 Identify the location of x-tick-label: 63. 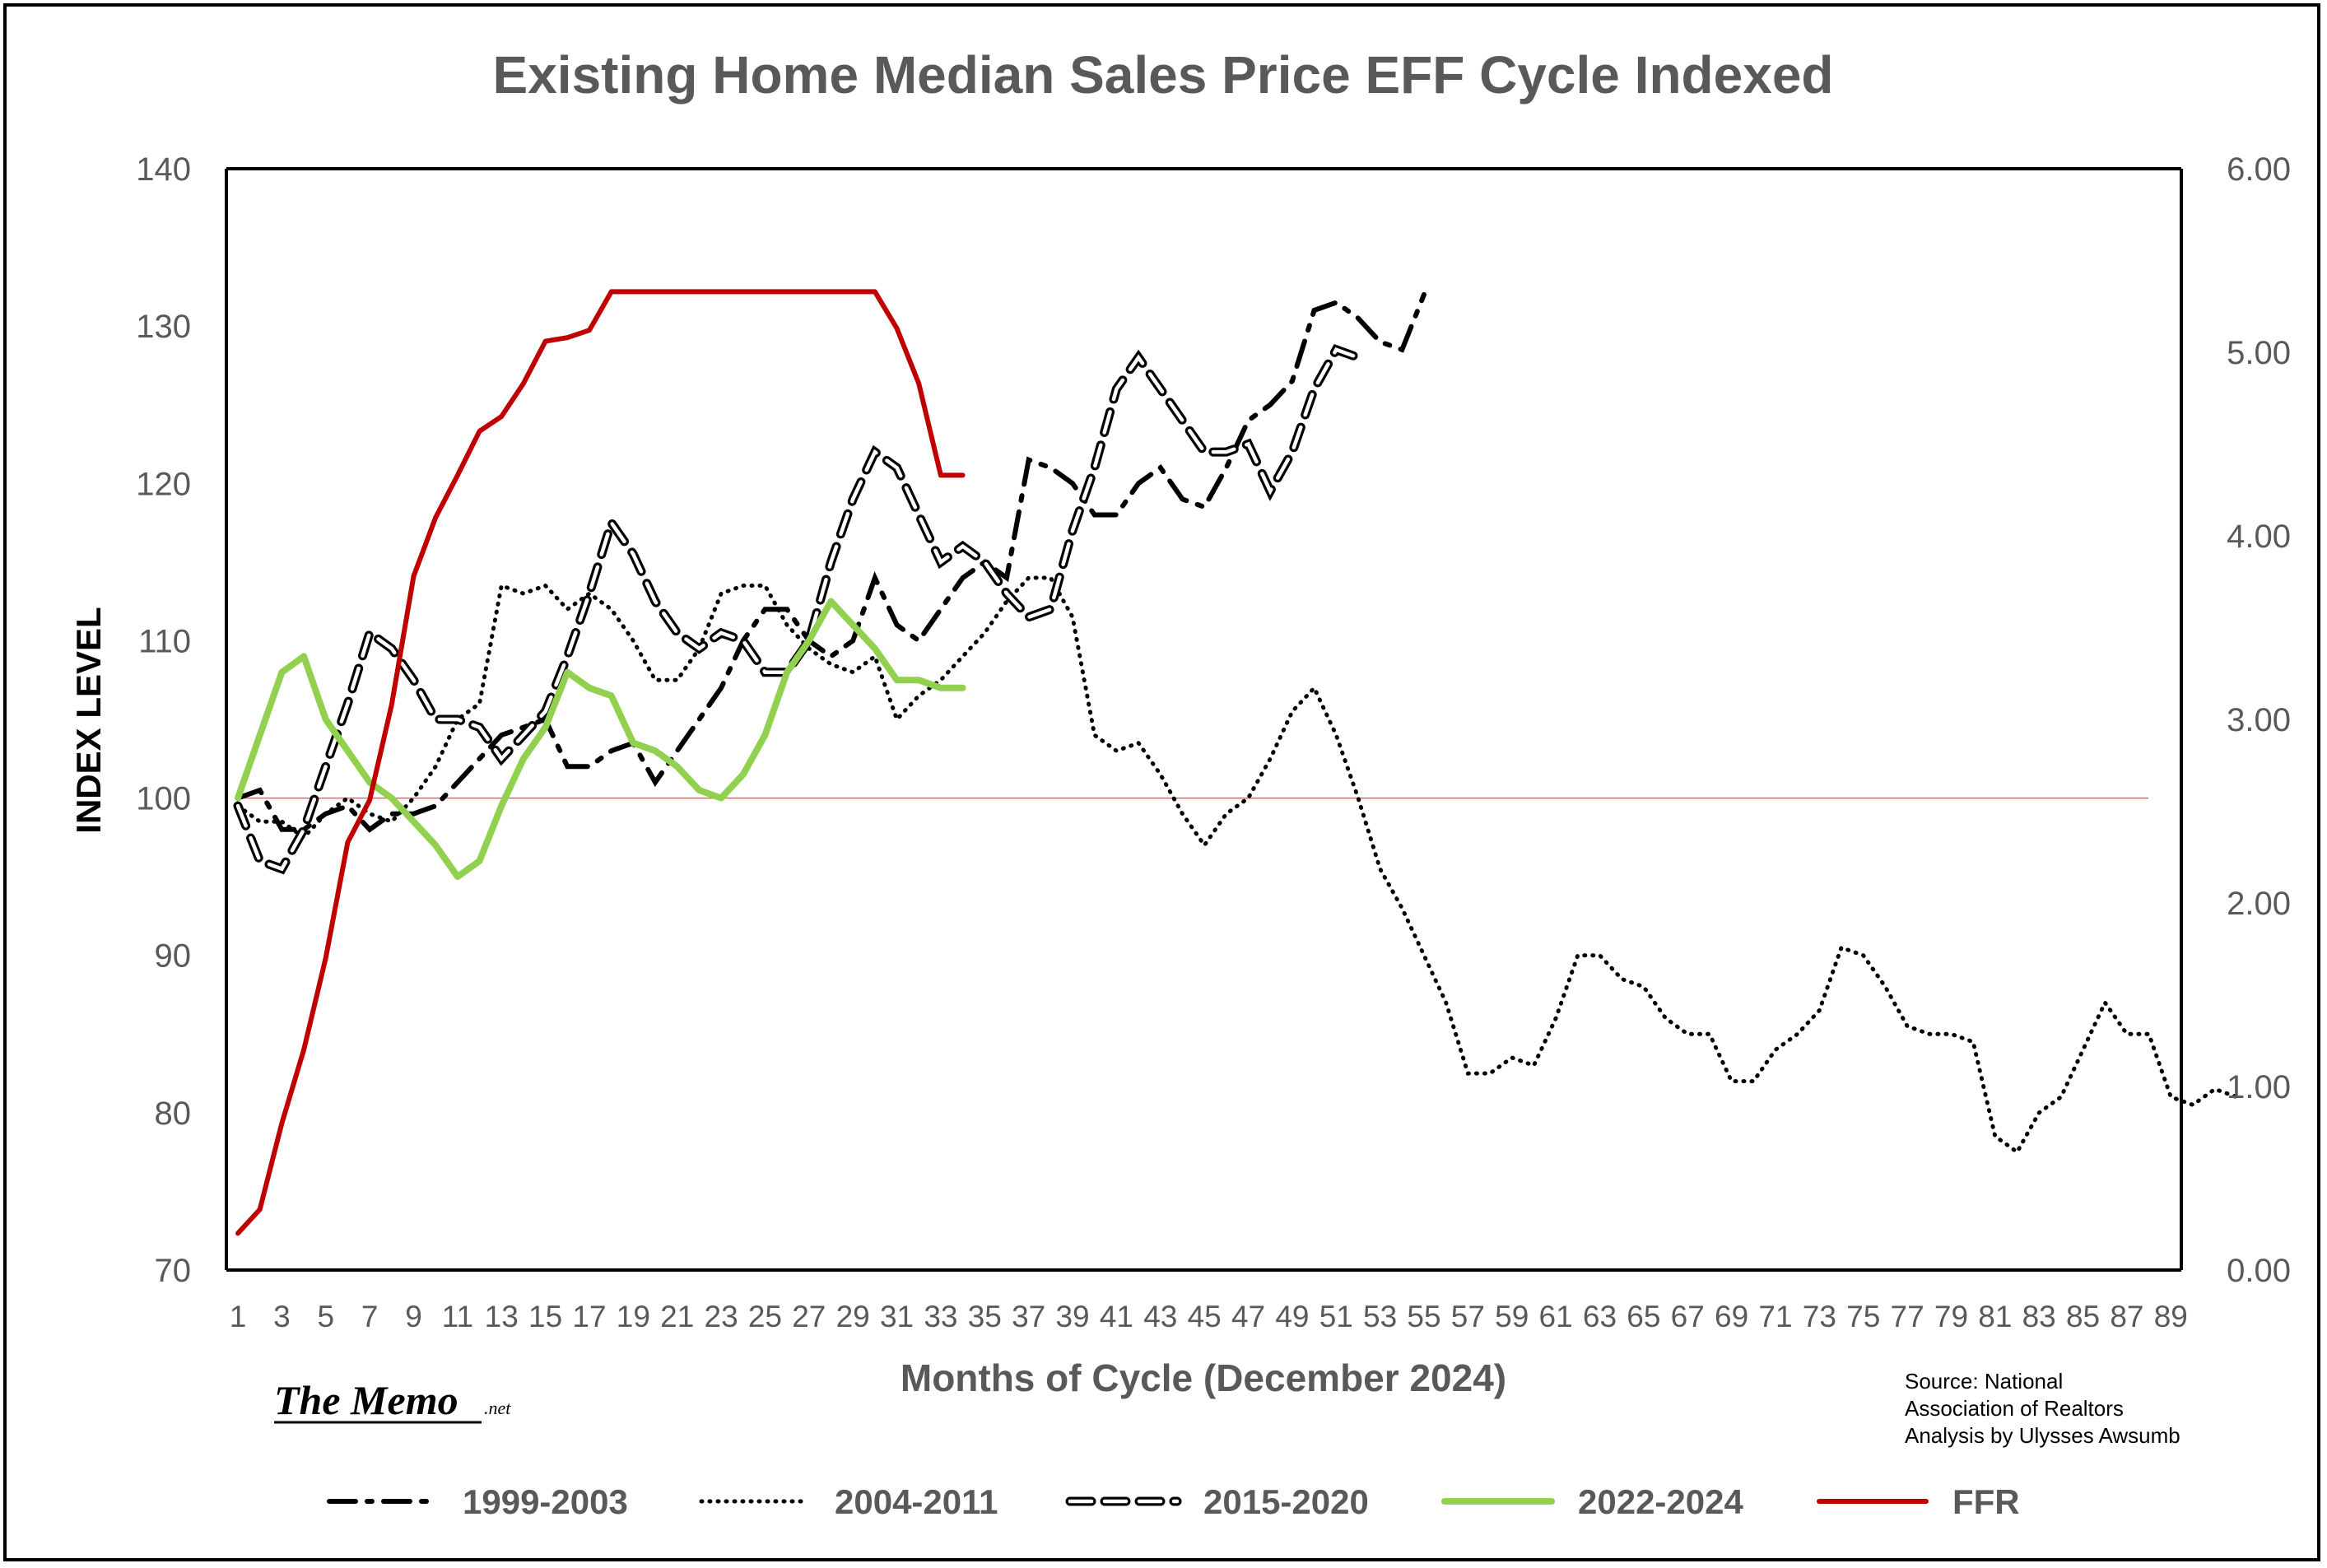
(1600, 1316).